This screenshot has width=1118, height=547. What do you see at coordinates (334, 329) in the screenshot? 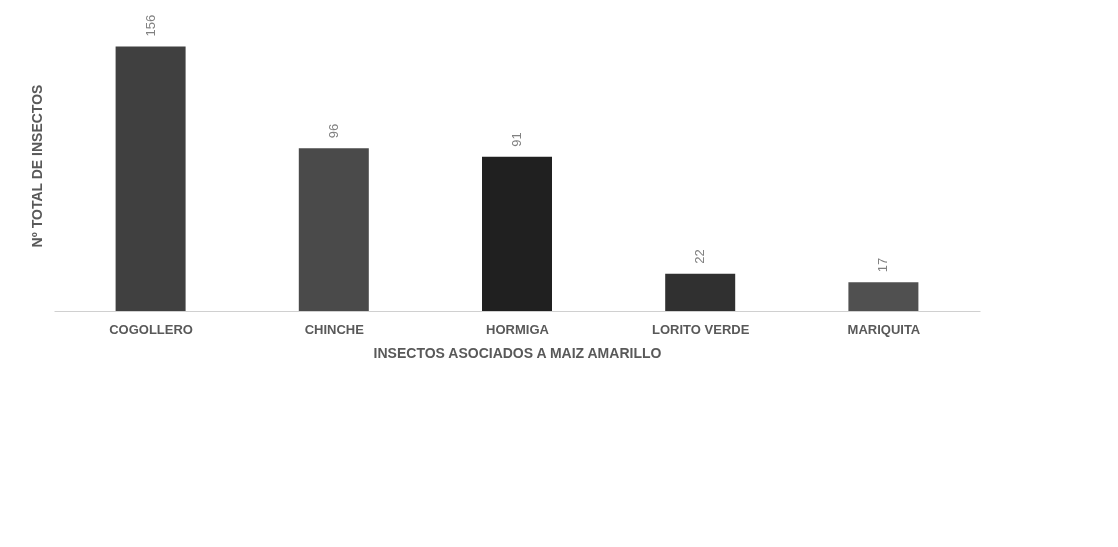
I see `x-tick-label: CHINCHE` at bounding box center [334, 329].